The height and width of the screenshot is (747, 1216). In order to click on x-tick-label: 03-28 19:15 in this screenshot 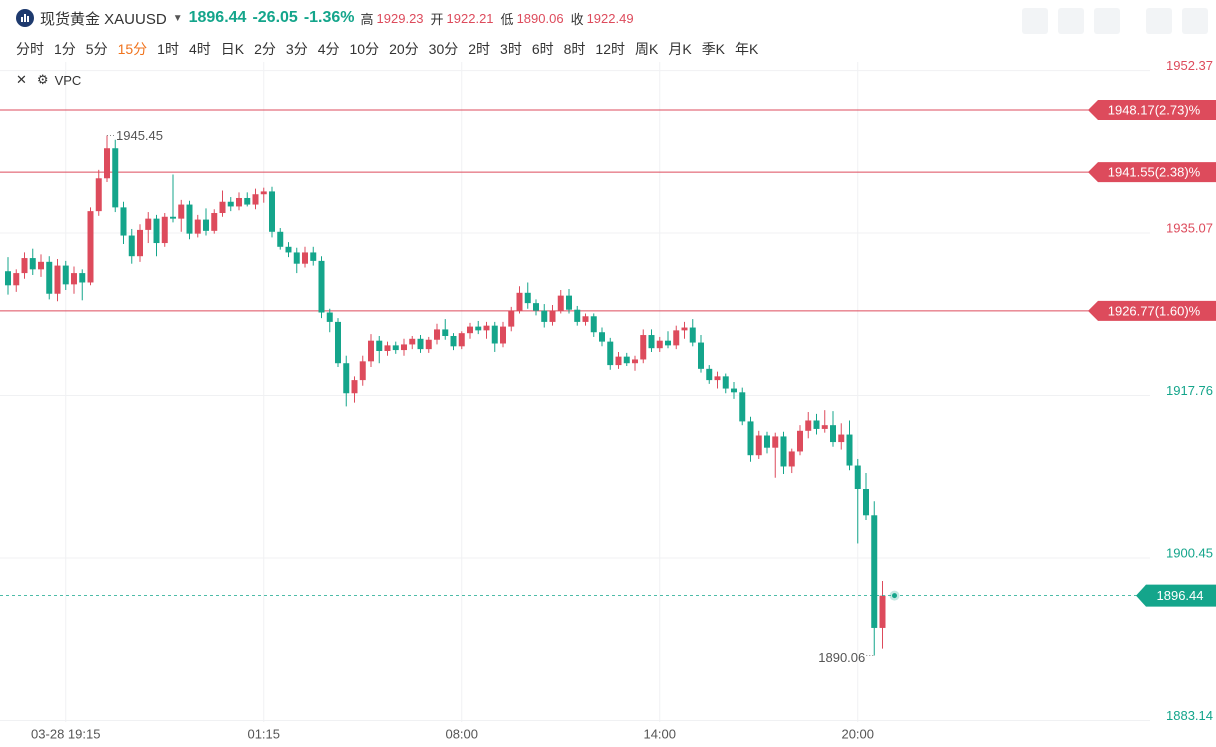, I will do `click(65, 733)`.